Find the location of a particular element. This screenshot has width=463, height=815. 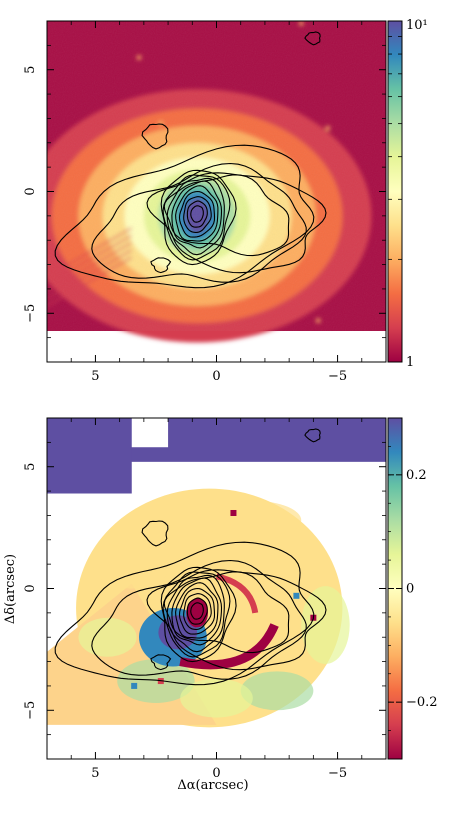

y-axis-label: Δδ(arcsec) is located at coordinates (10, 589).